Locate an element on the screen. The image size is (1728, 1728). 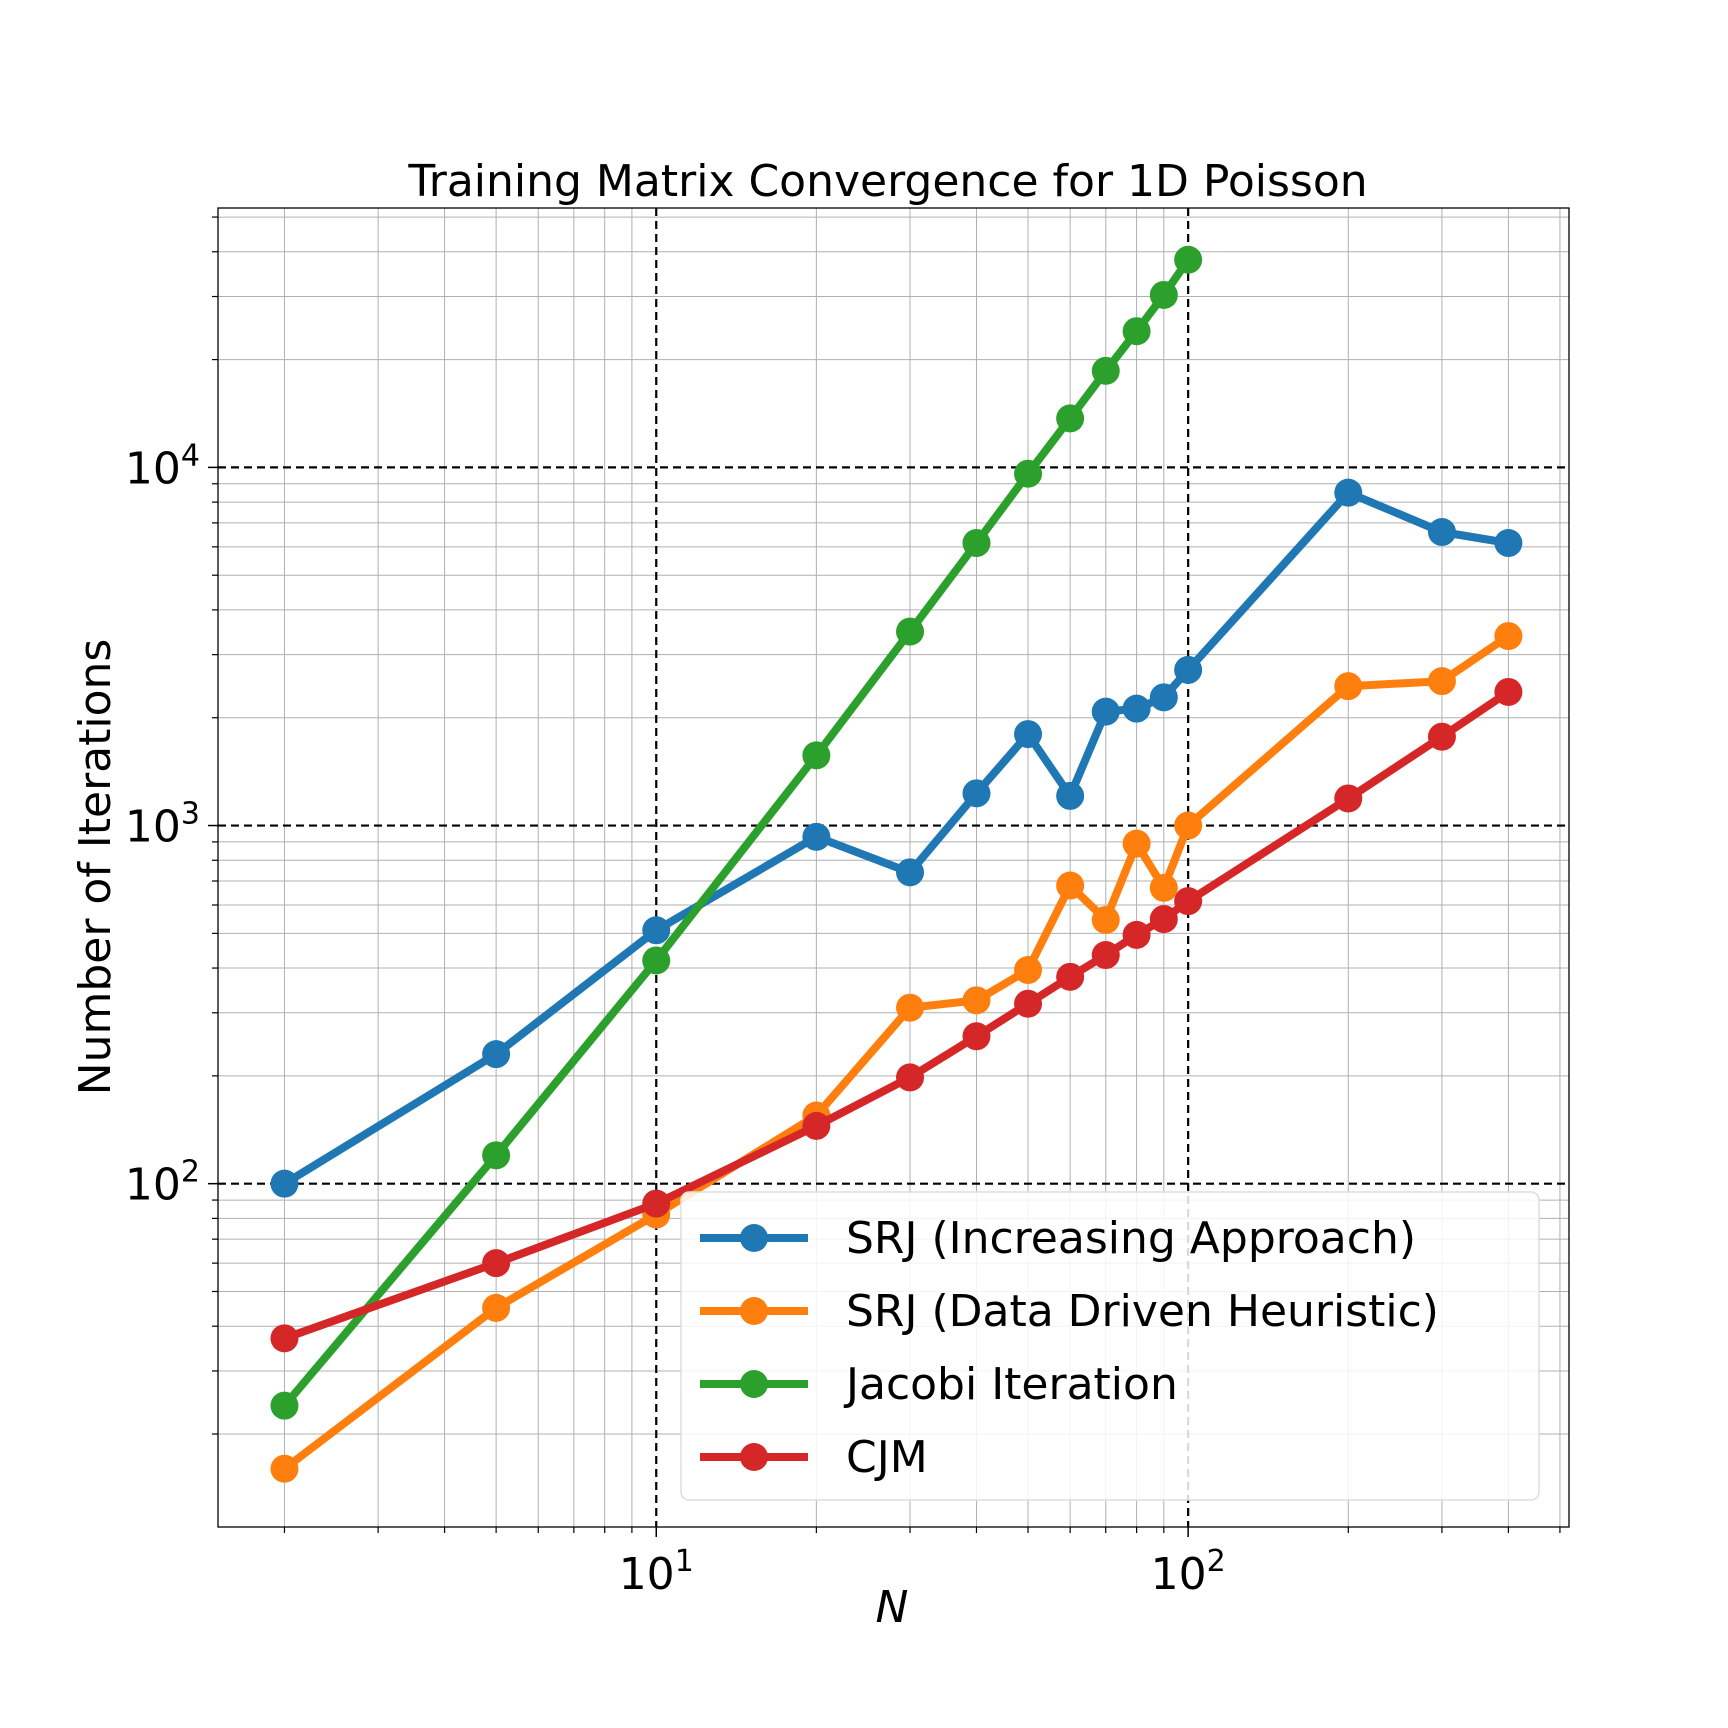
y-axis-label: Number of Iterations is located at coordinates (95, 867).